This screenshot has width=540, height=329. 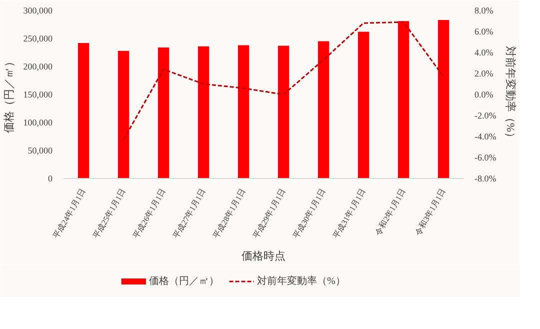 I want to click on x-tick-label: 平成29年1月1日, so click(x=270, y=213).